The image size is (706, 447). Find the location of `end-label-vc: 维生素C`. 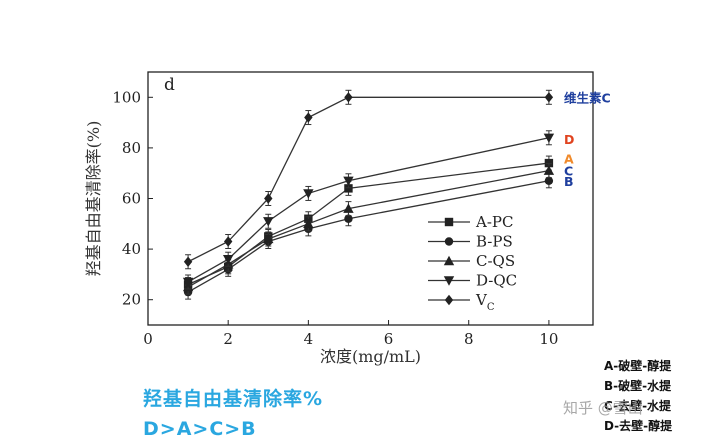

end-label-vc: 维生素C is located at coordinates (587, 97).